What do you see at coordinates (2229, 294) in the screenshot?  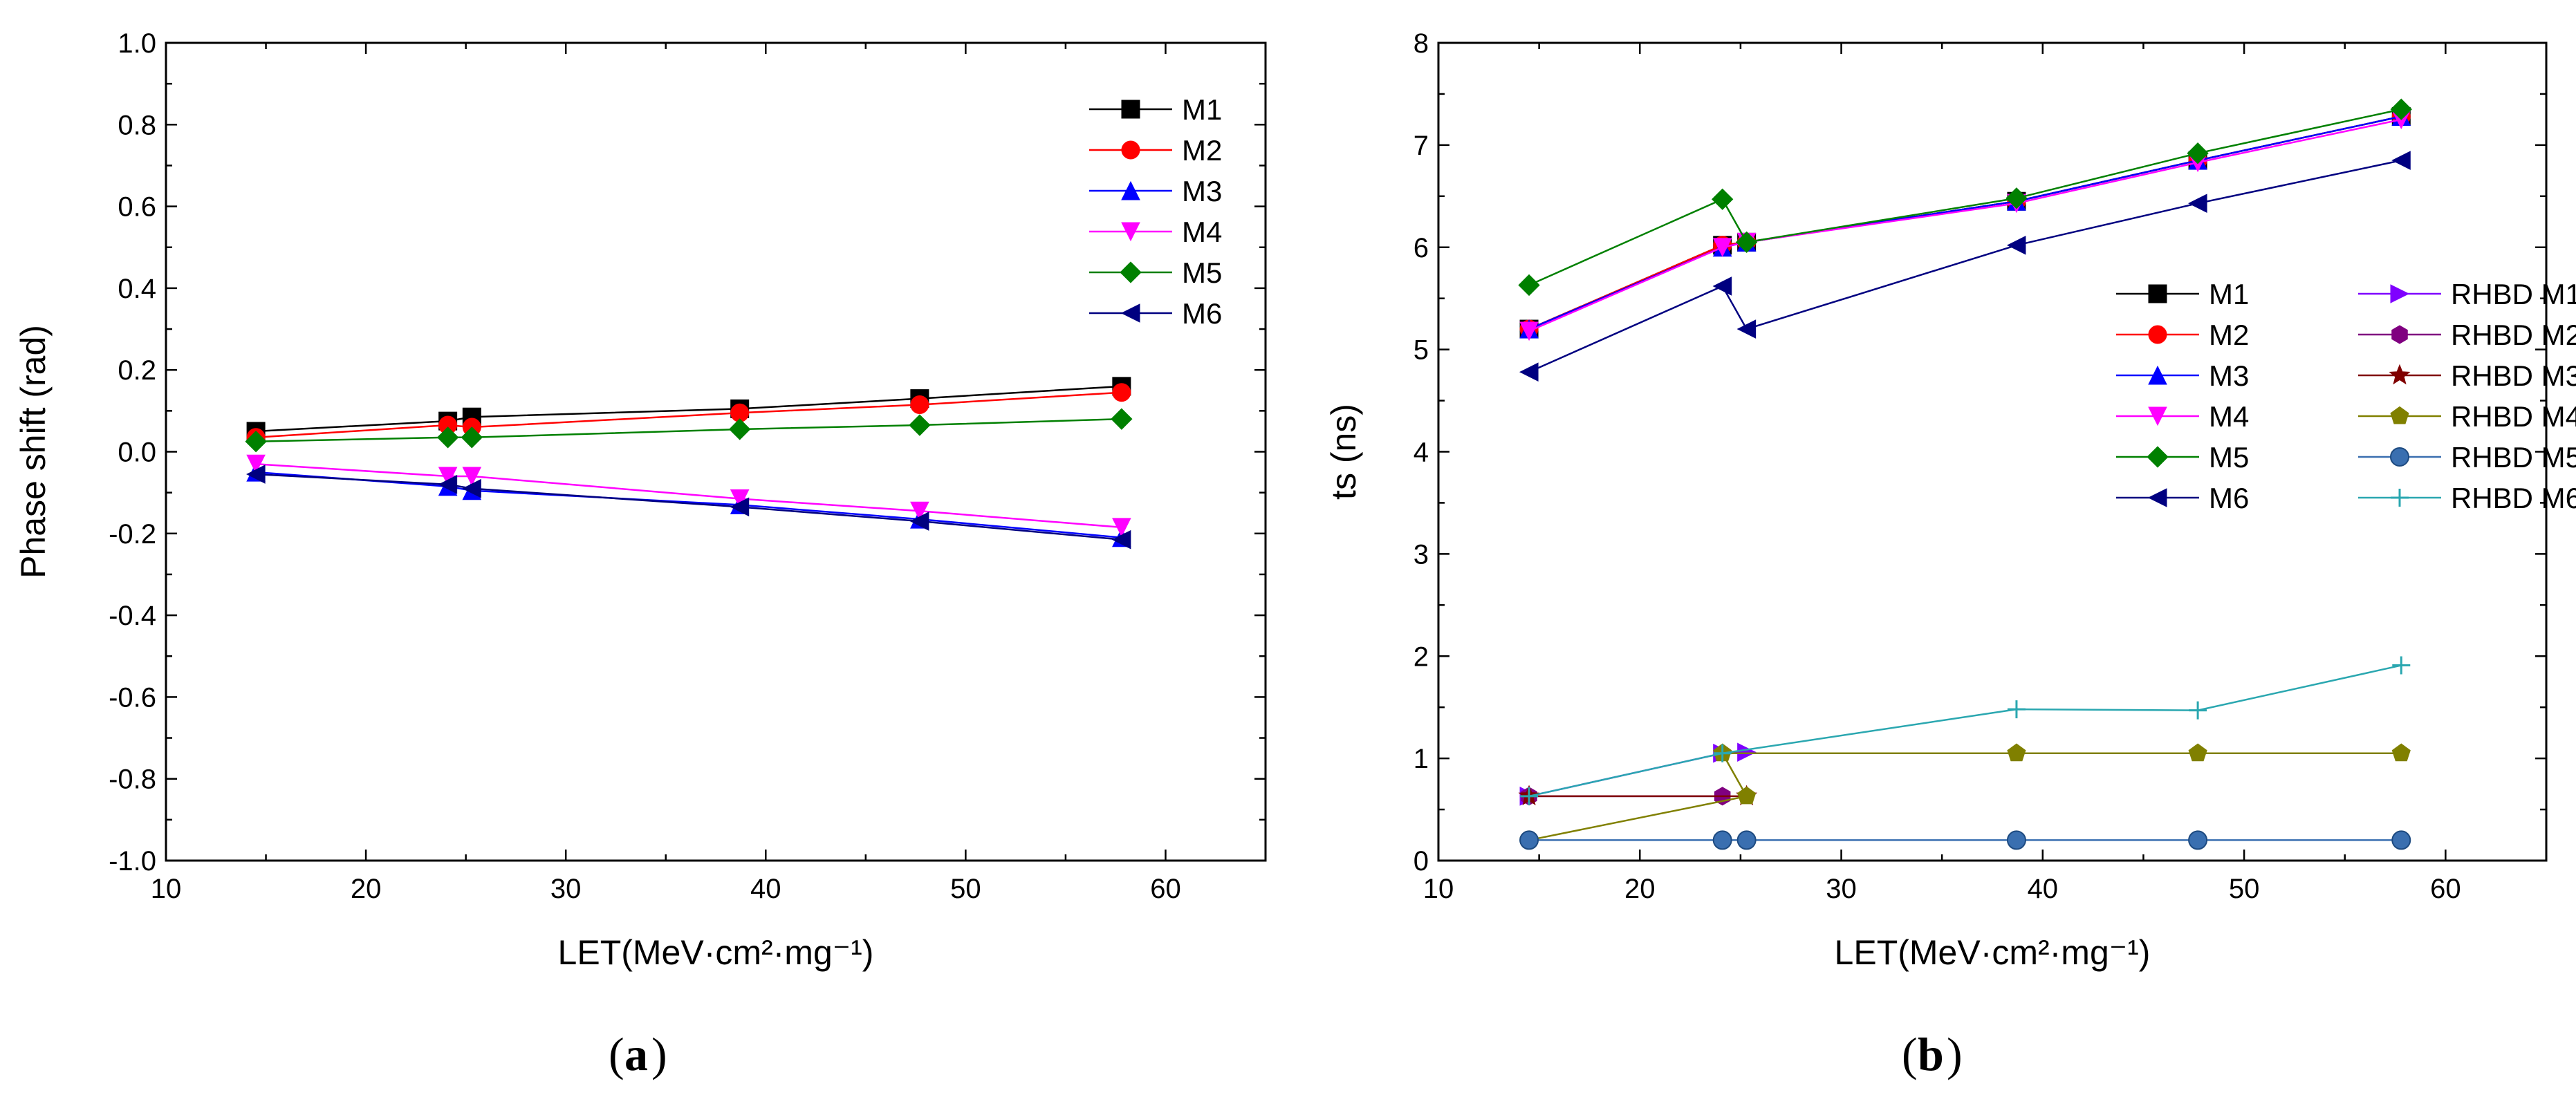 I see `legend-label: M1` at bounding box center [2229, 294].